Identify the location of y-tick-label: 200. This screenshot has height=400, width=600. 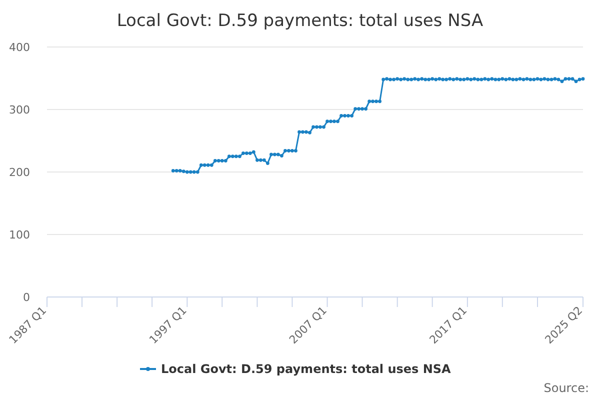
(19, 172).